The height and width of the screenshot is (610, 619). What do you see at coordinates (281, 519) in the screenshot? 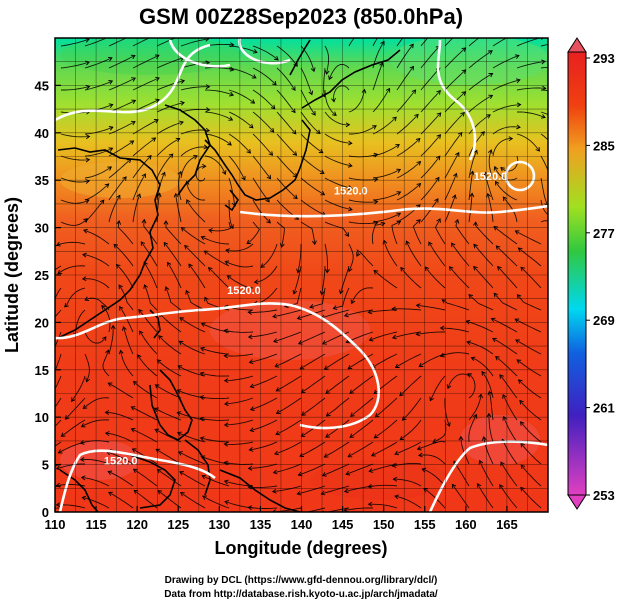
I see `x-tick-labels: 110 115 120 125 130 135 140 145 150 155 160 165` at bounding box center [281, 519].